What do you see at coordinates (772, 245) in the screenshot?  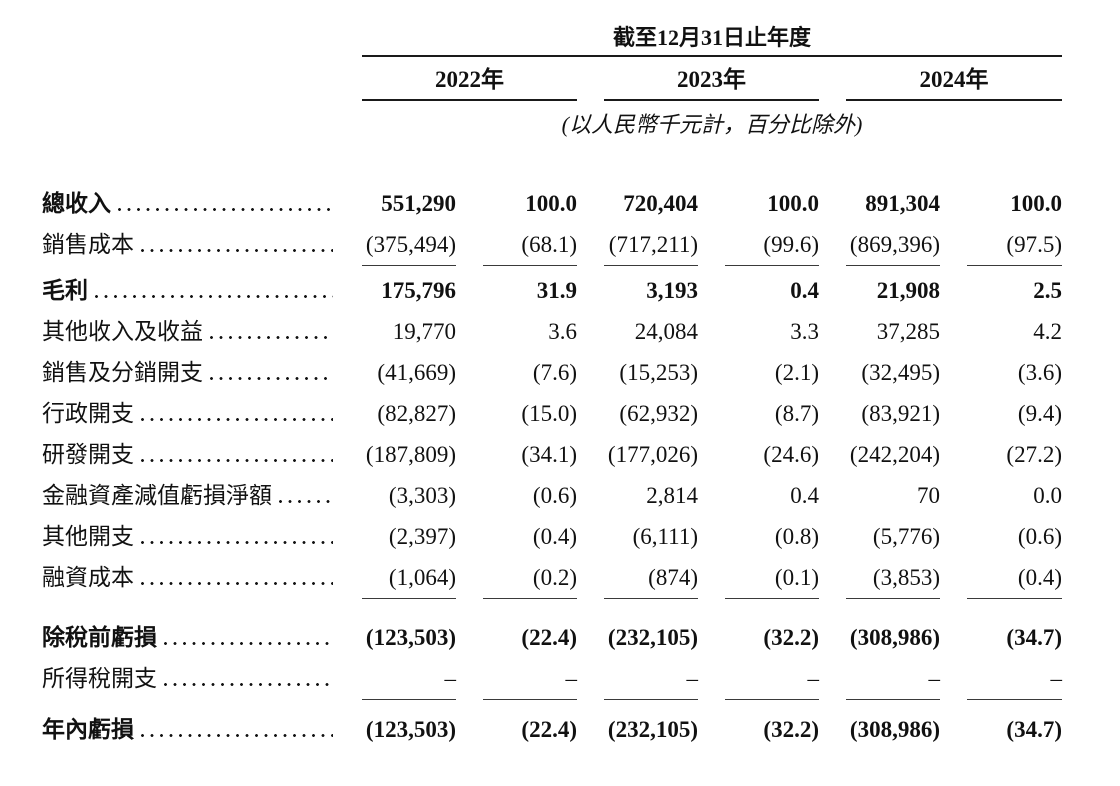 I see `cell-2023-percent: (99.6)` at bounding box center [772, 245].